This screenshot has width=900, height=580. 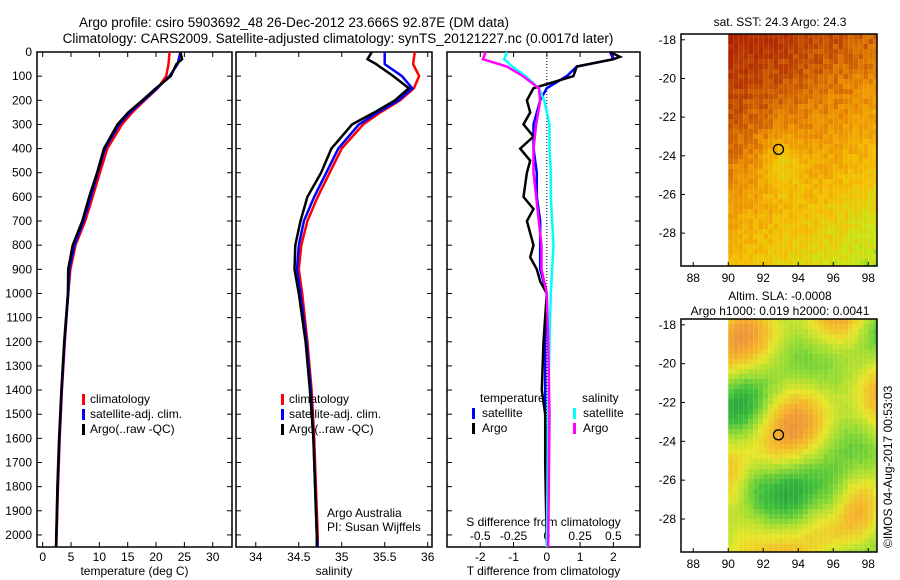 What do you see at coordinates (18, 535) in the screenshot?
I see `y-tick-label: 2000` at bounding box center [18, 535].